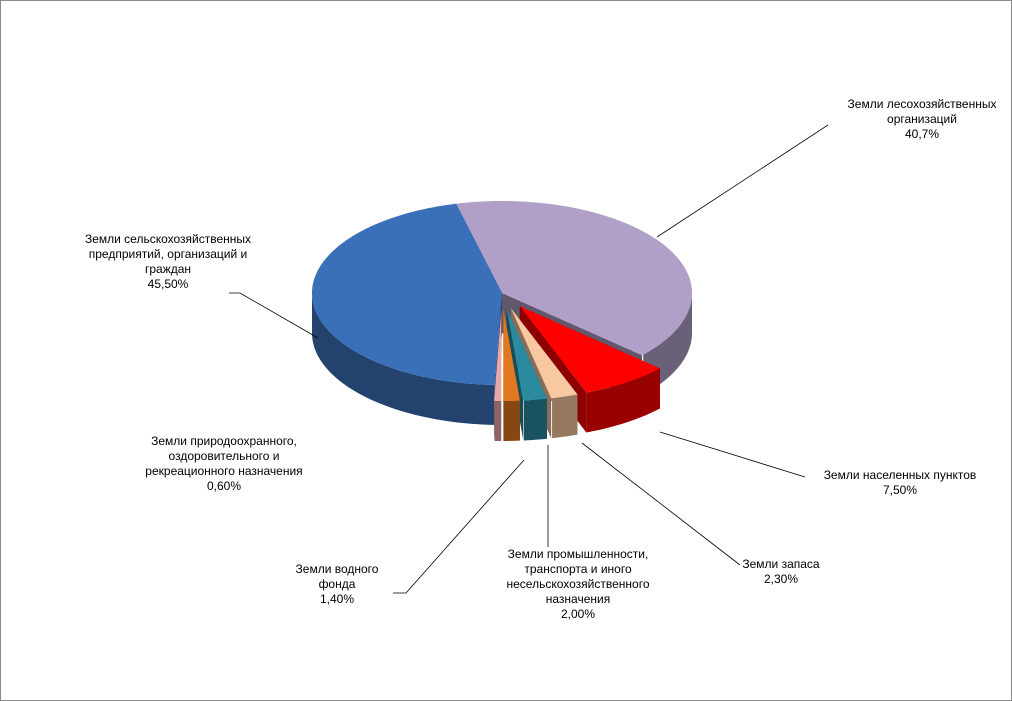 The width and height of the screenshot is (1012, 701). I want to click on label-value: 40,7%, so click(922, 134).